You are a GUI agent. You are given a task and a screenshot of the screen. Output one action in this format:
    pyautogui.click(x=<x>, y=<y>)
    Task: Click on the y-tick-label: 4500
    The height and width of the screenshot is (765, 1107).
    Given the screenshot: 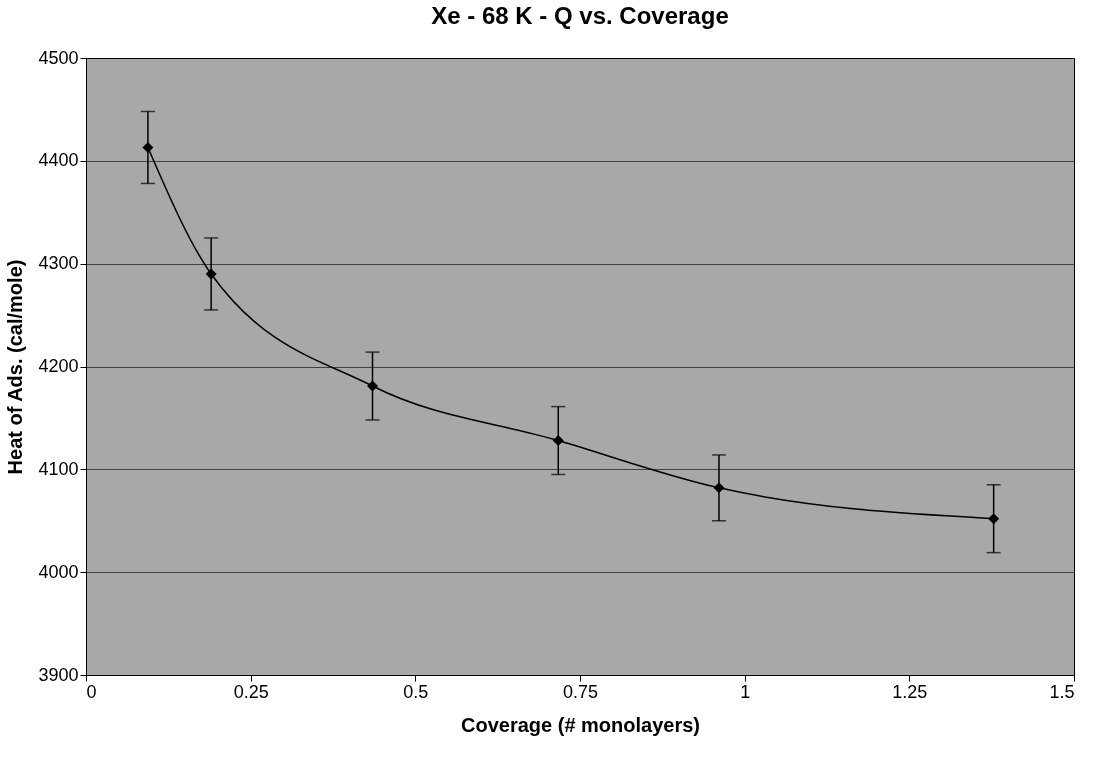 What is the action you would take?
    pyautogui.click(x=58, y=57)
    